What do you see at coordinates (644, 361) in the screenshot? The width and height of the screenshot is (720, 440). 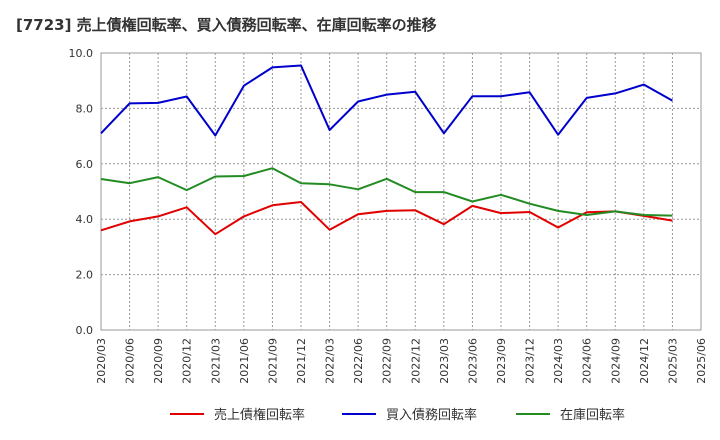 I see `x-tick-label: 2024/12` at bounding box center [644, 361].